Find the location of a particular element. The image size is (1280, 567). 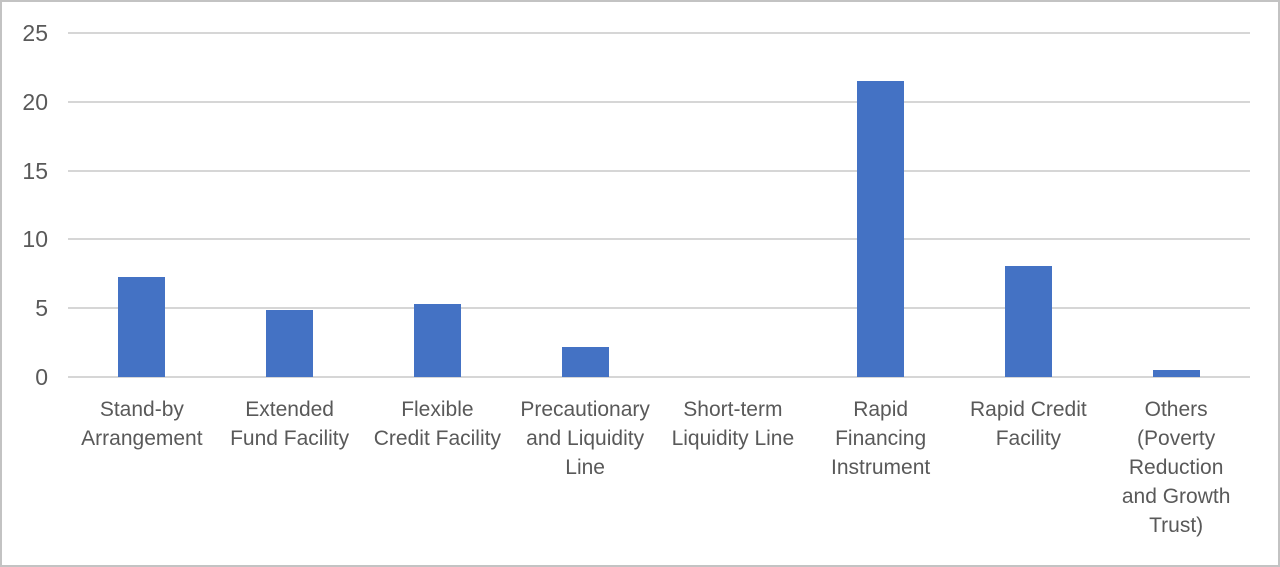

x-axis-category-label: Rapid Financing Instrument is located at coordinates (881, 438).